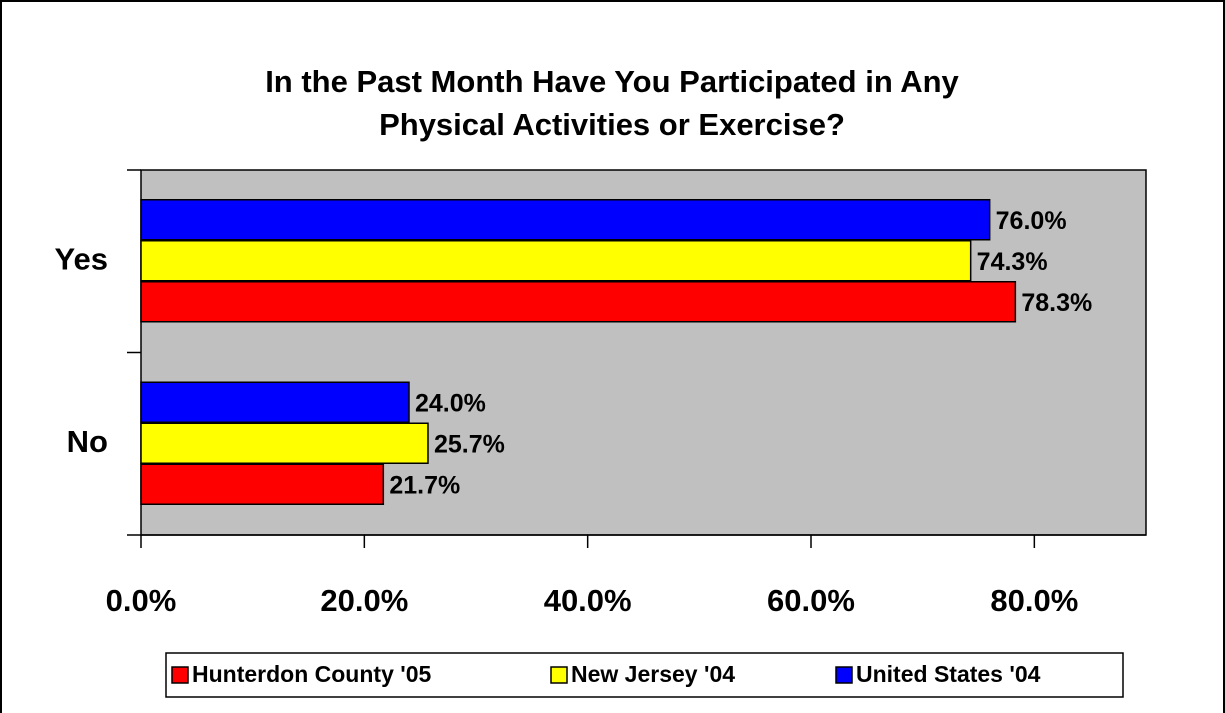  Describe the element at coordinates (141, 600) in the screenshot. I see `x-tick-label: 0.0%` at that location.